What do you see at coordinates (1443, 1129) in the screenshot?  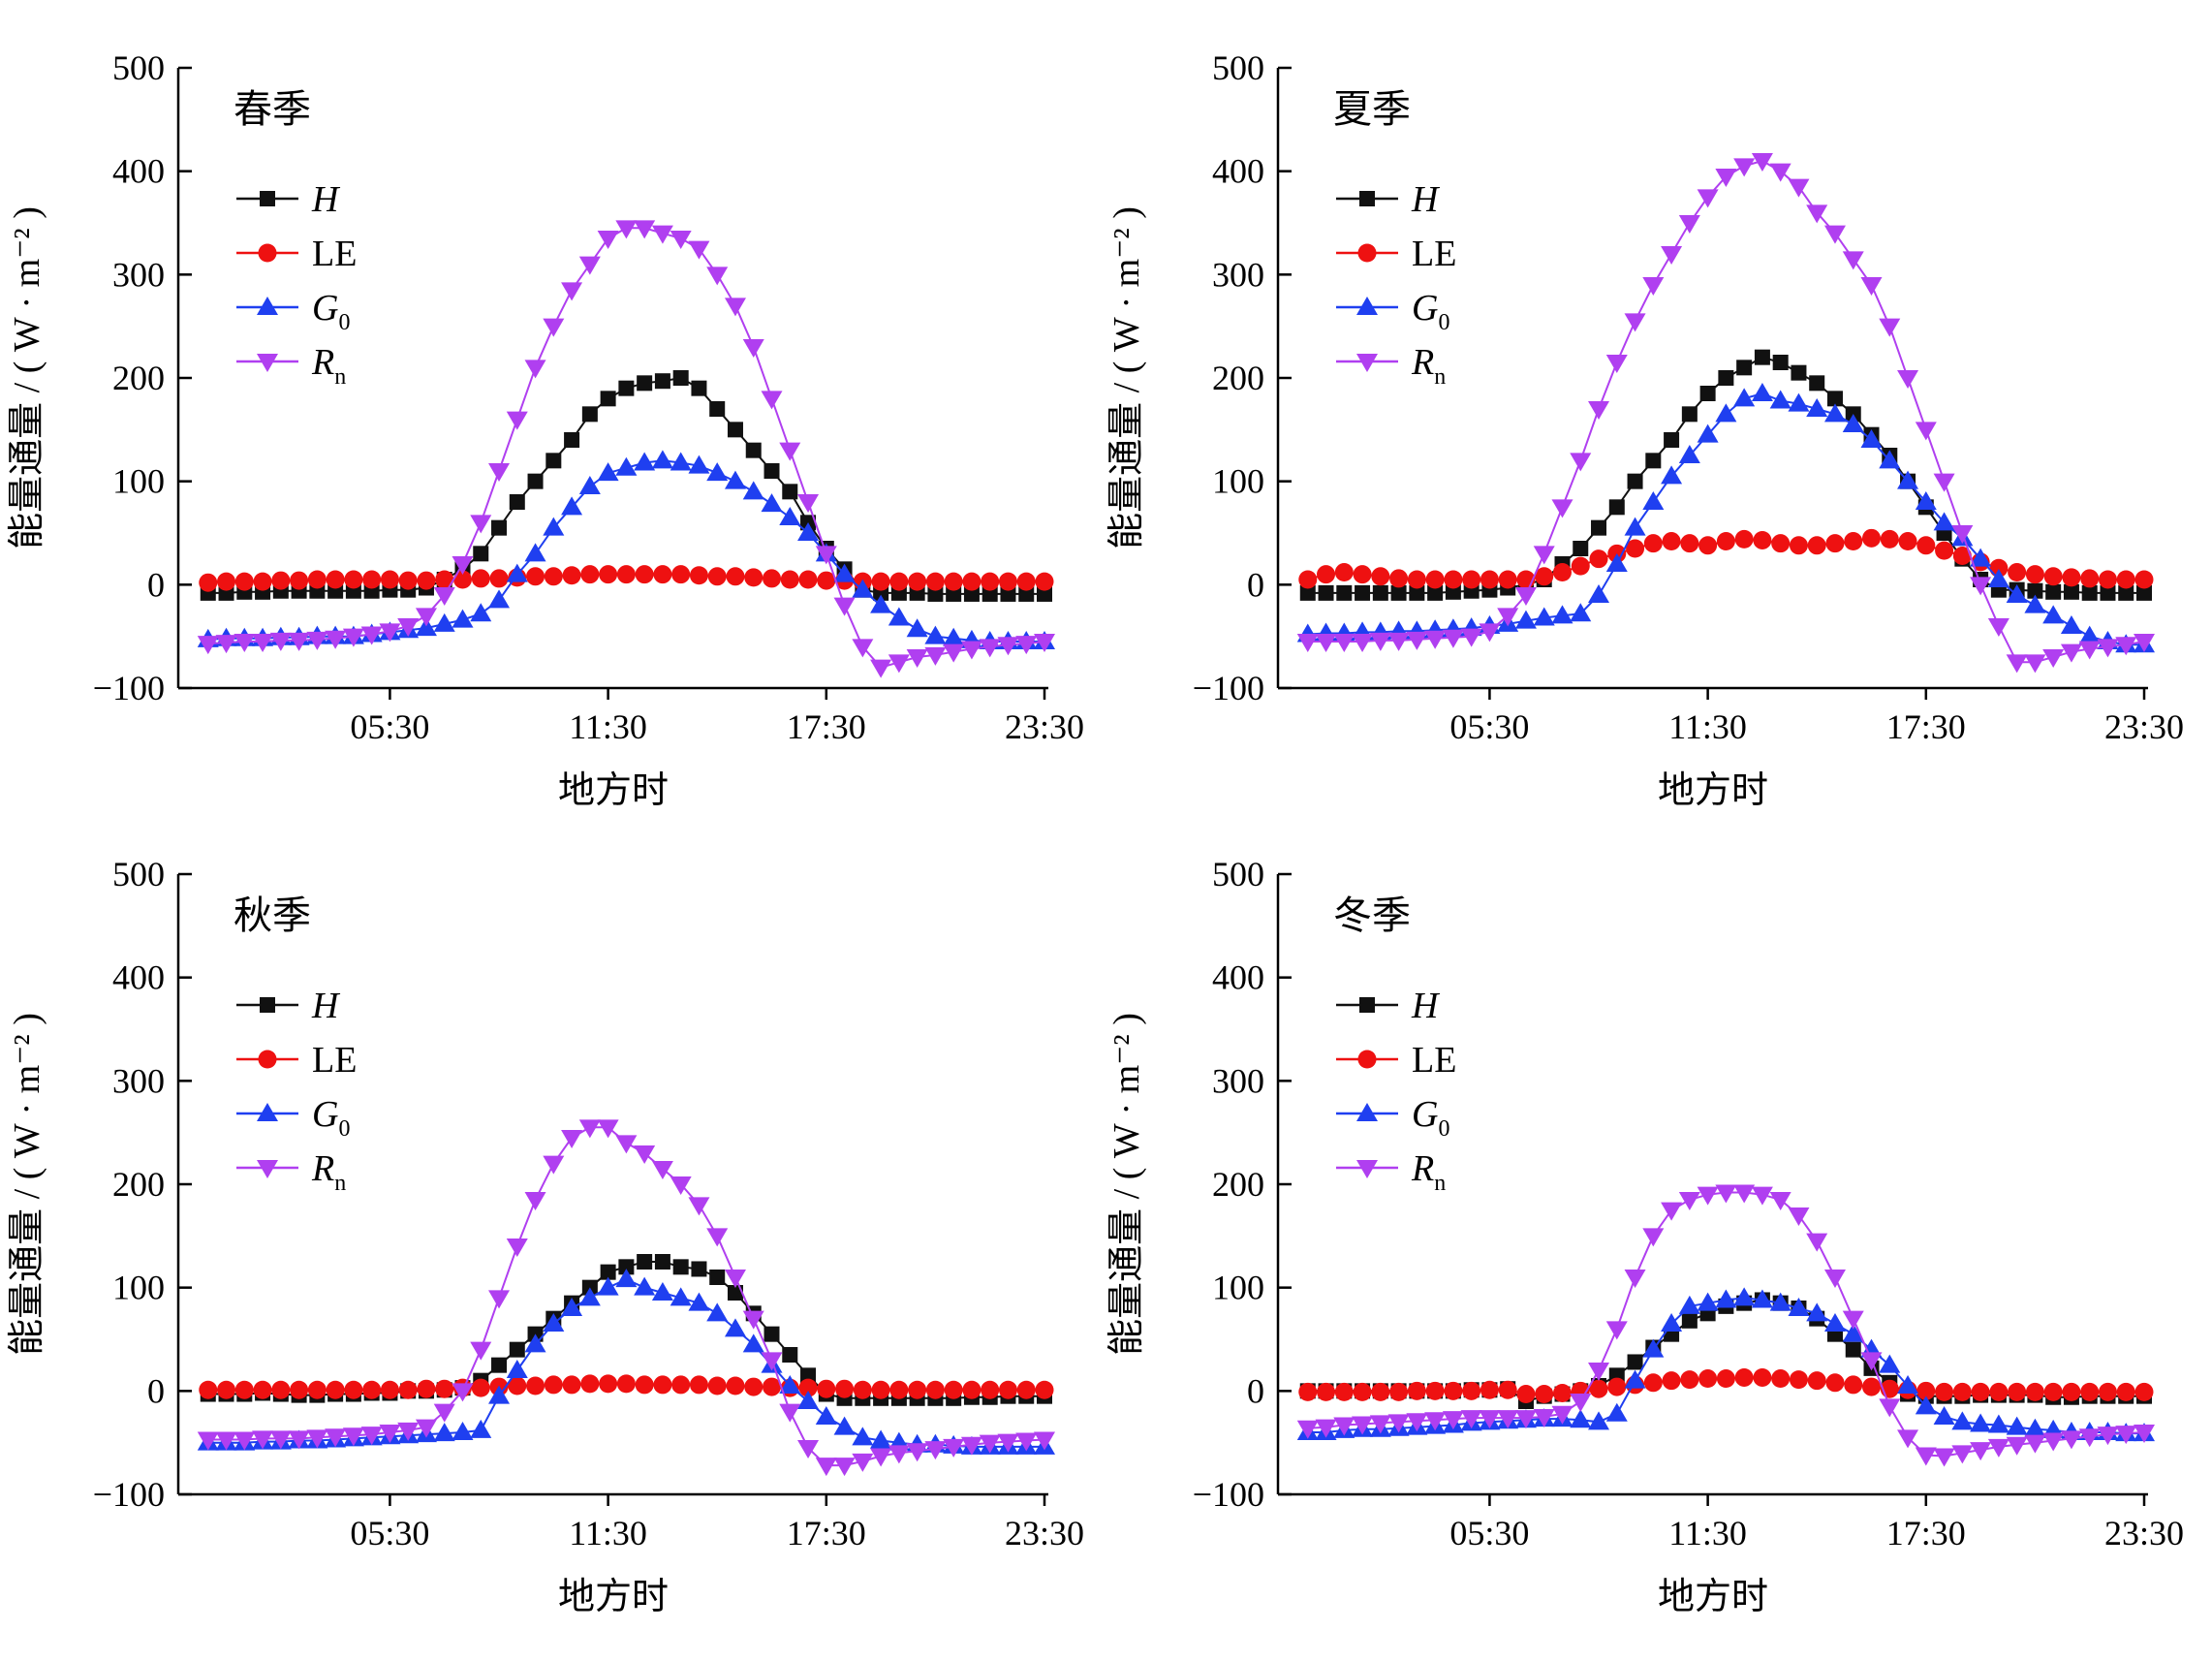 I see `legend-label-sub: 0` at bounding box center [1443, 1129].